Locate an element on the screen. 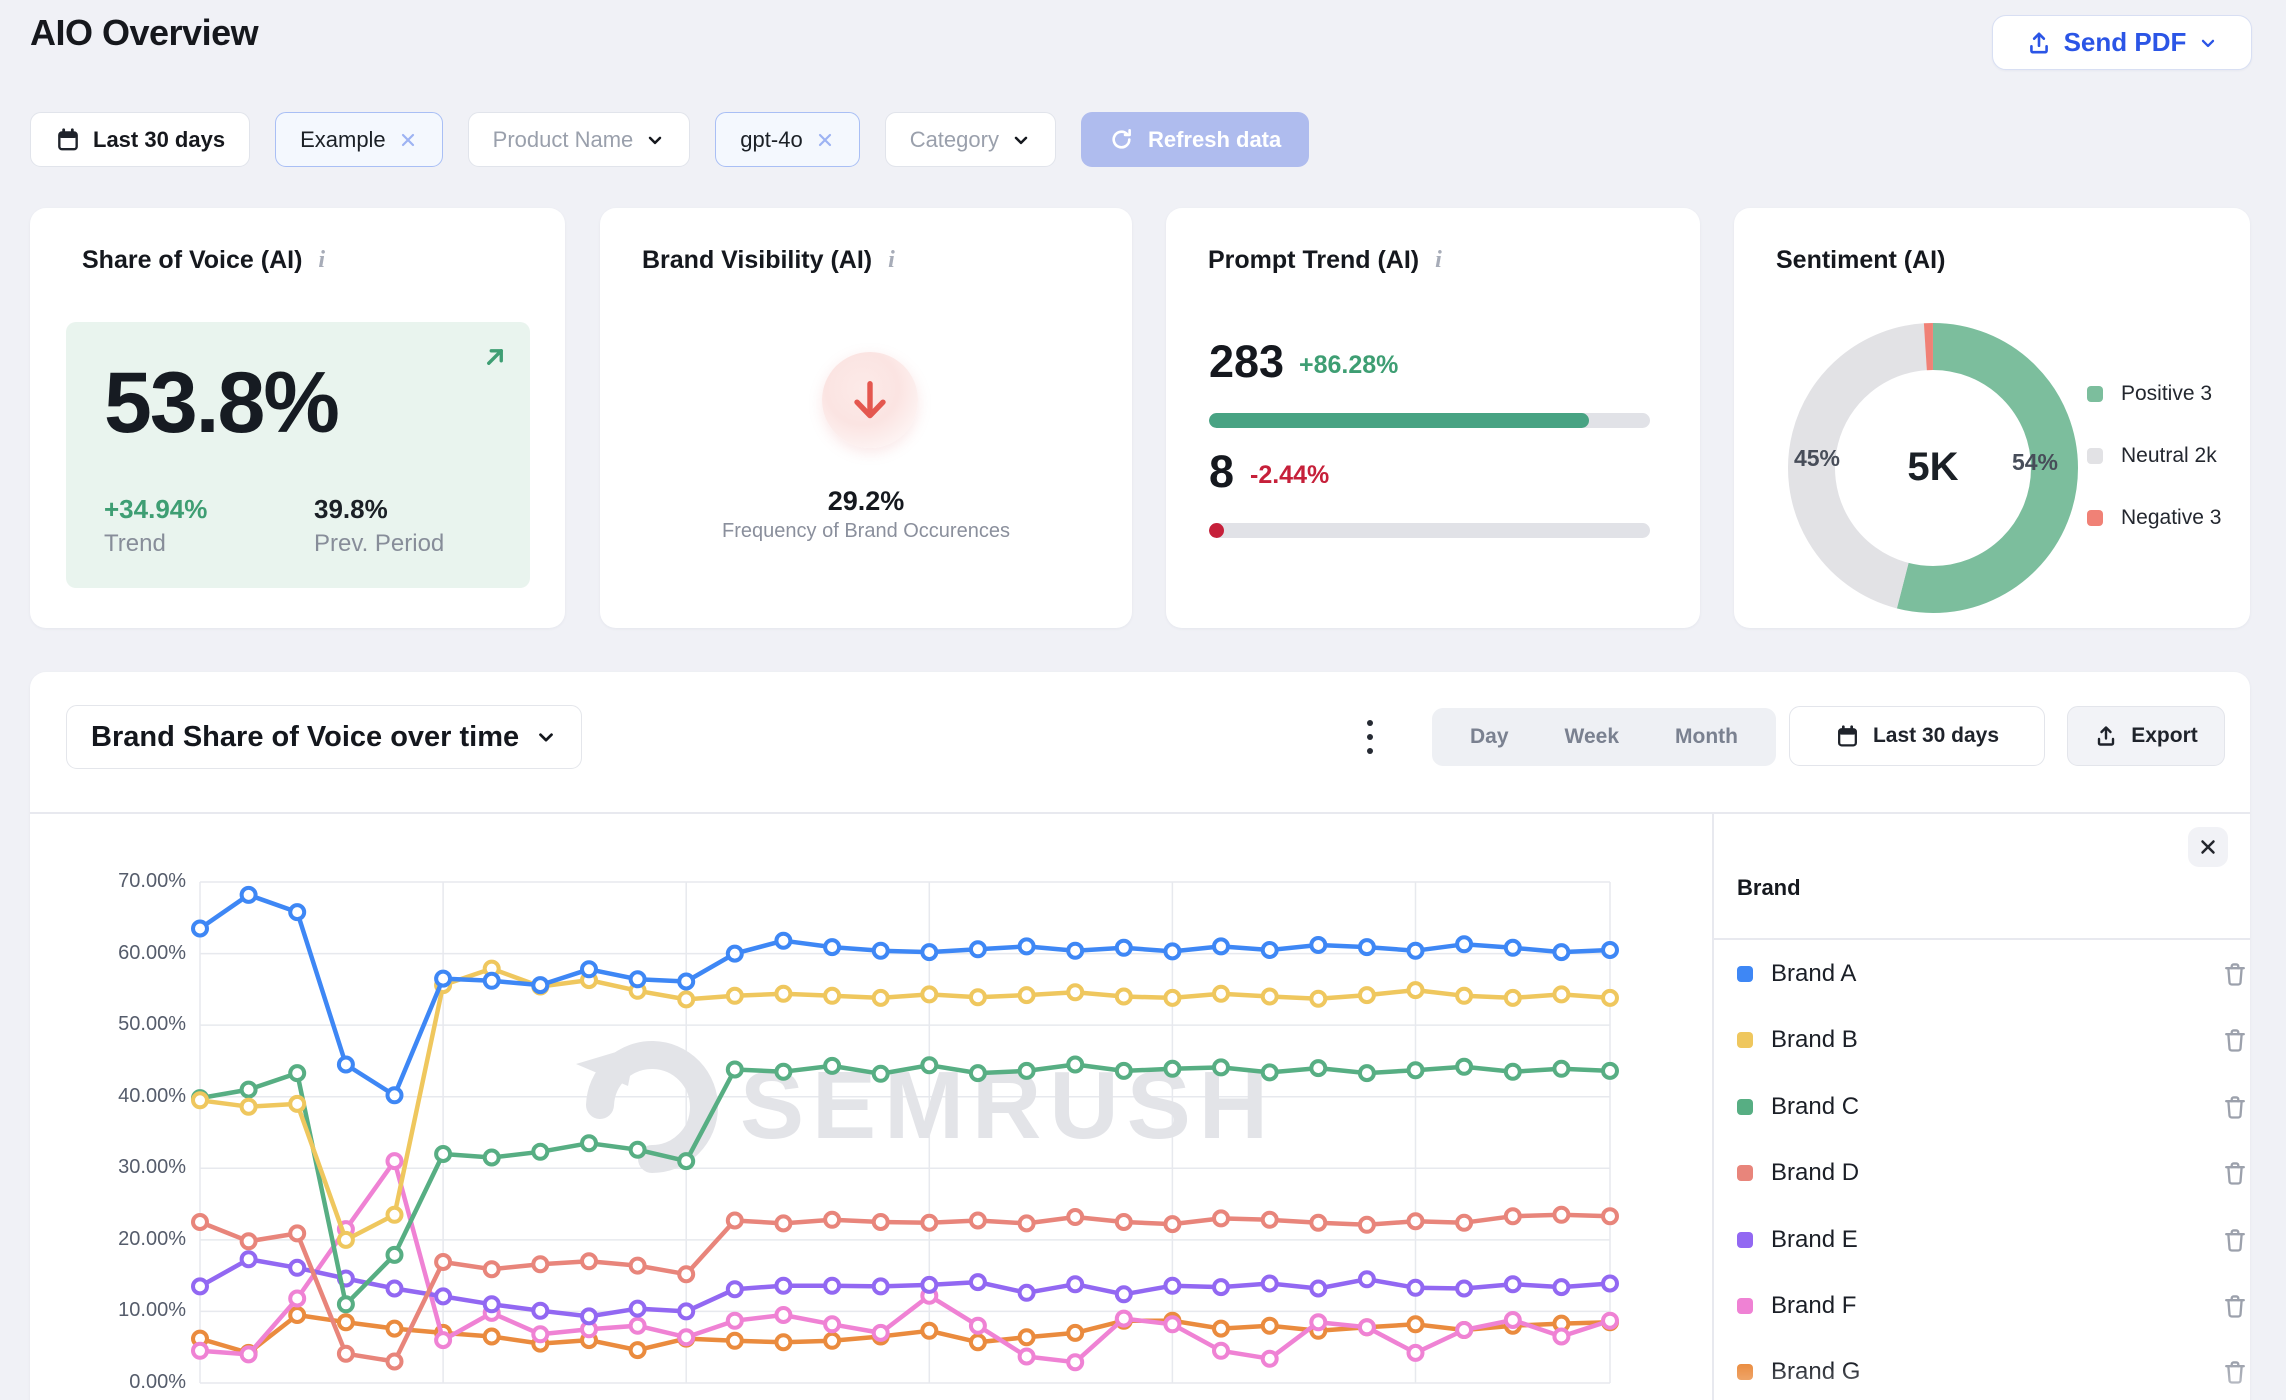 The image size is (2286, 1400). date-range-button: Last 30 days is located at coordinates (140, 139).